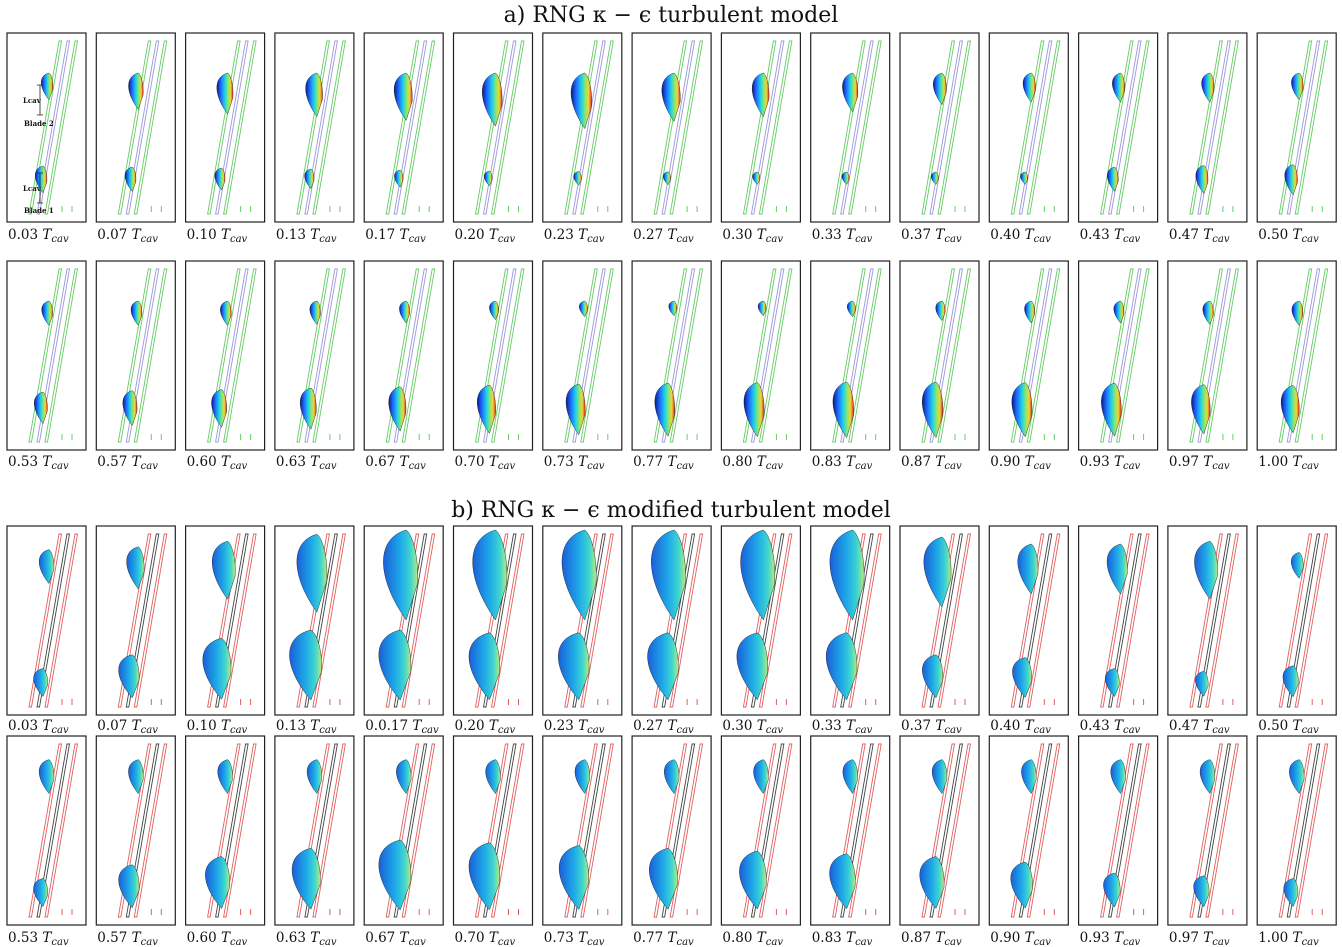  Describe the element at coordinates (306, 727) in the screenshot. I see `time-caption: 0.13 Tcav` at that location.